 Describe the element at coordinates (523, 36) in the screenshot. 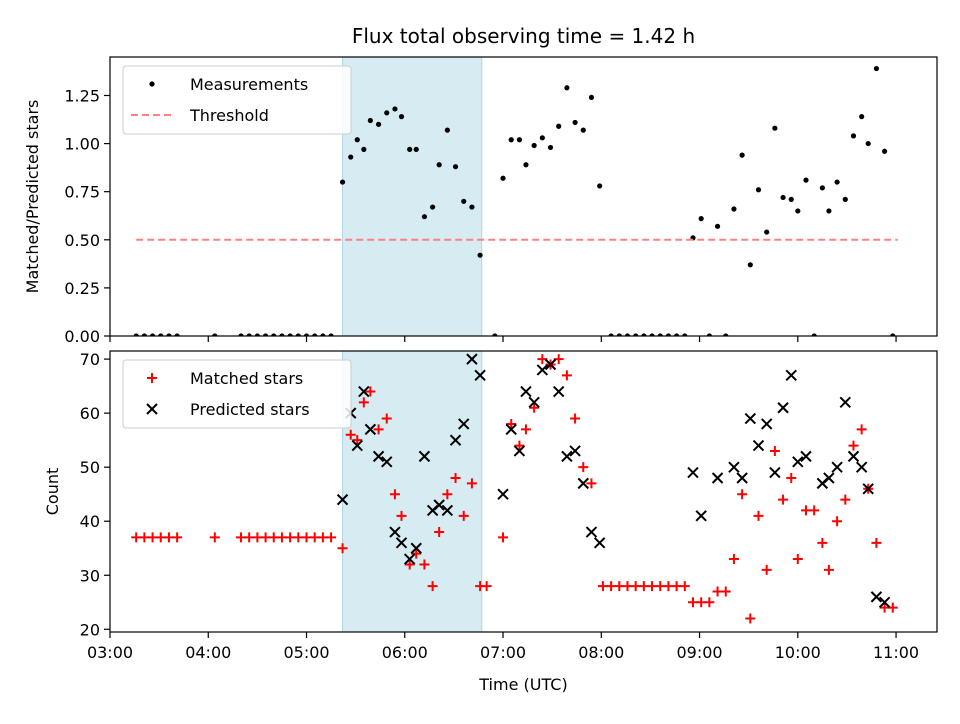

I see `chart-title: Flux total observing time = 1.42 h` at that location.